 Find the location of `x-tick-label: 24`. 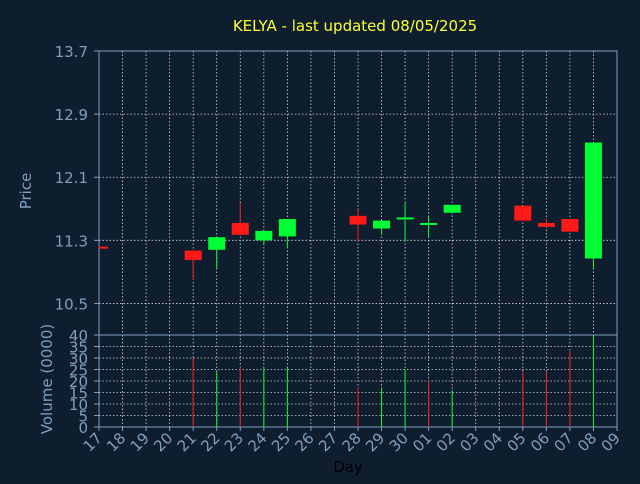

x-tick-label: 24 is located at coordinates (257, 442).